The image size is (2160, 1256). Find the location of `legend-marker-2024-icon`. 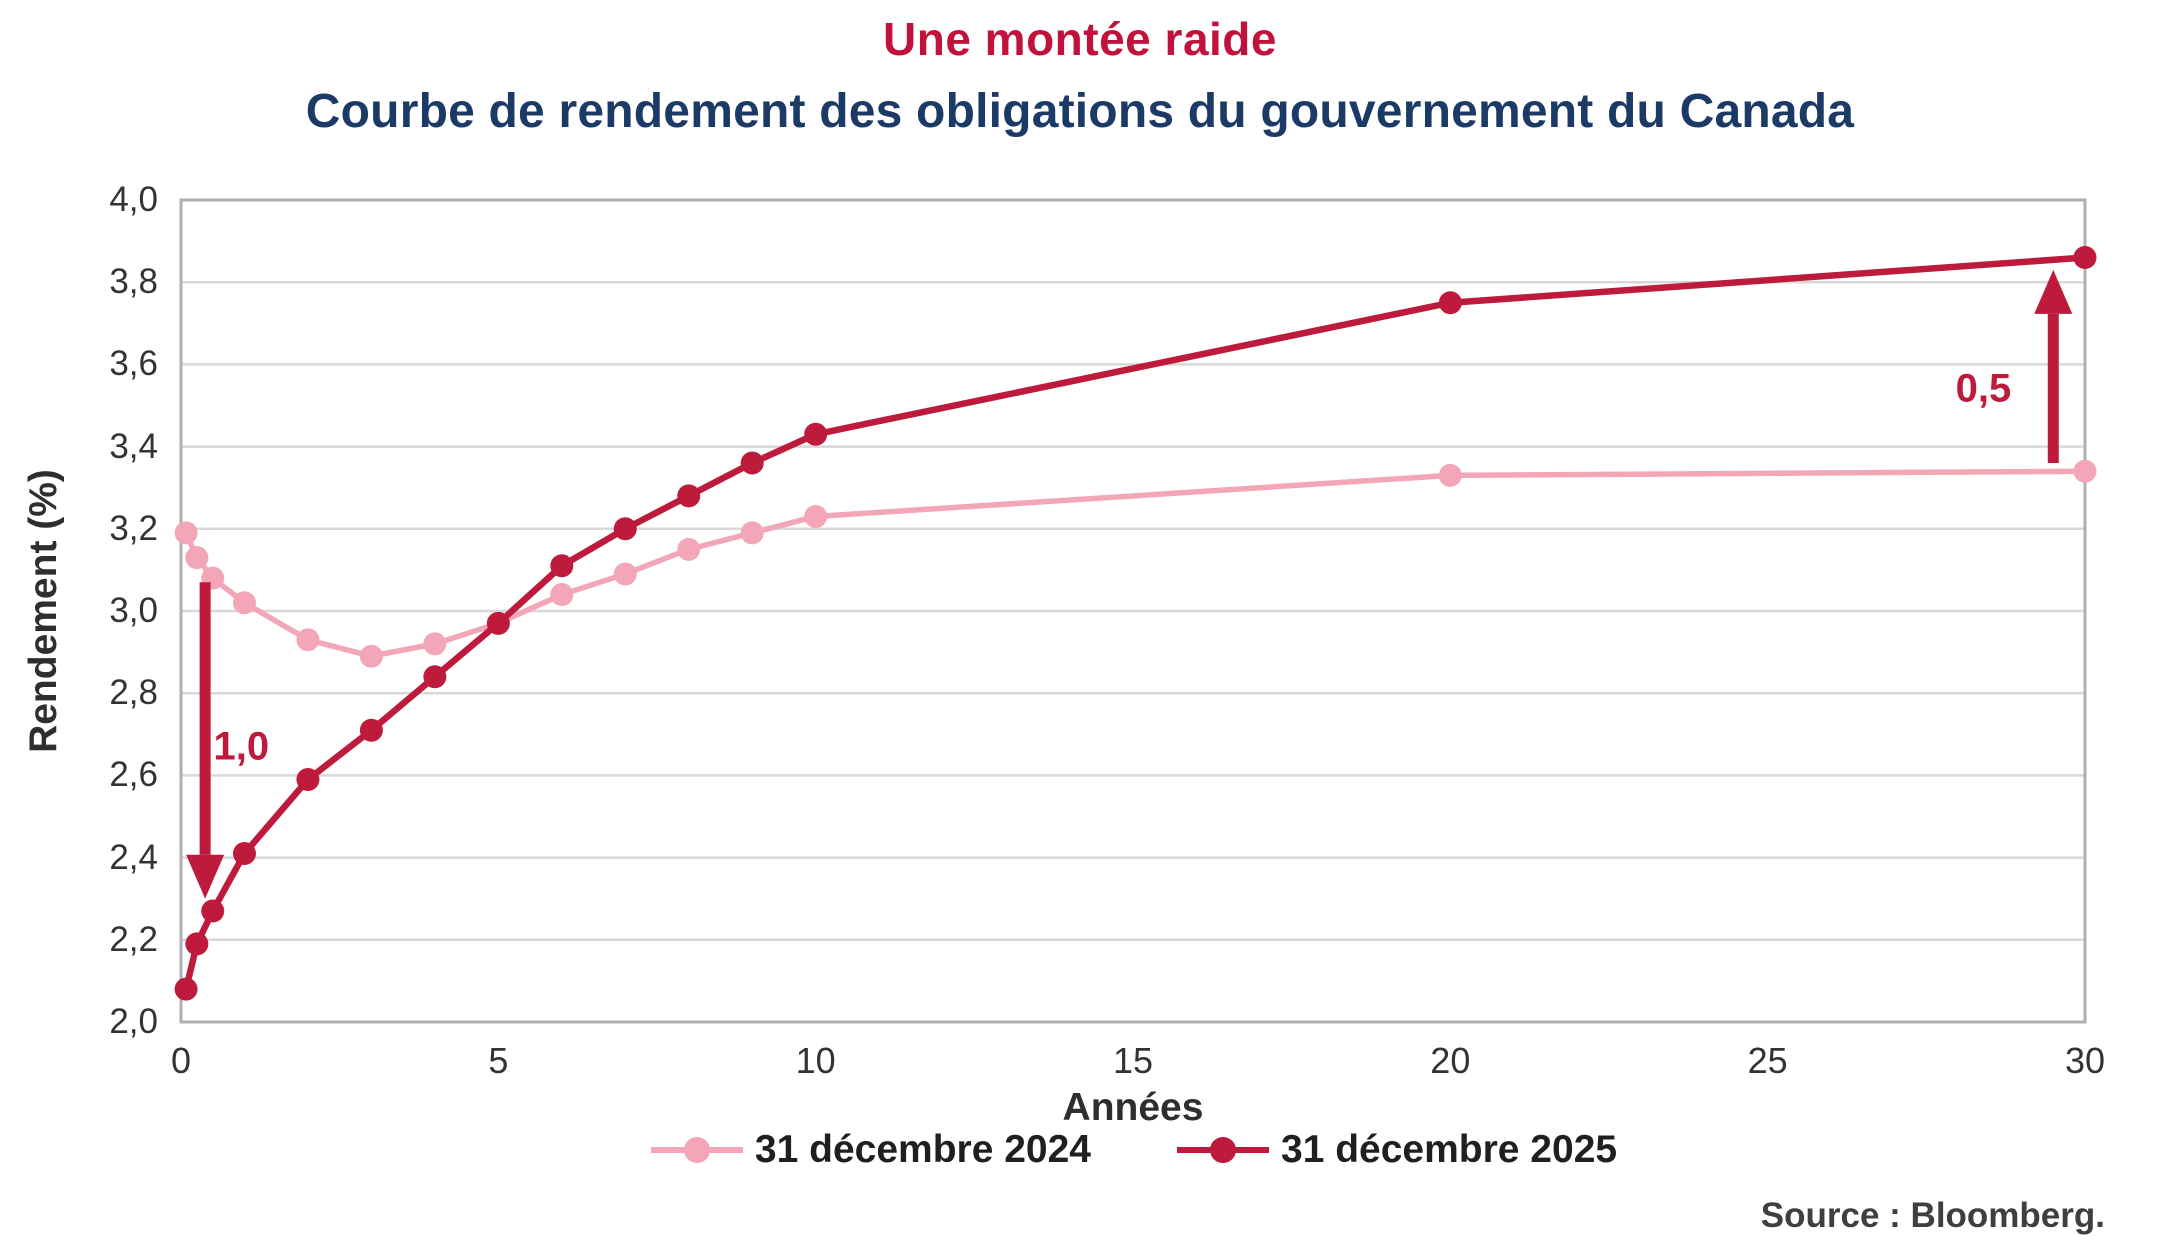

legend-marker-2024-icon is located at coordinates (696, 1150).